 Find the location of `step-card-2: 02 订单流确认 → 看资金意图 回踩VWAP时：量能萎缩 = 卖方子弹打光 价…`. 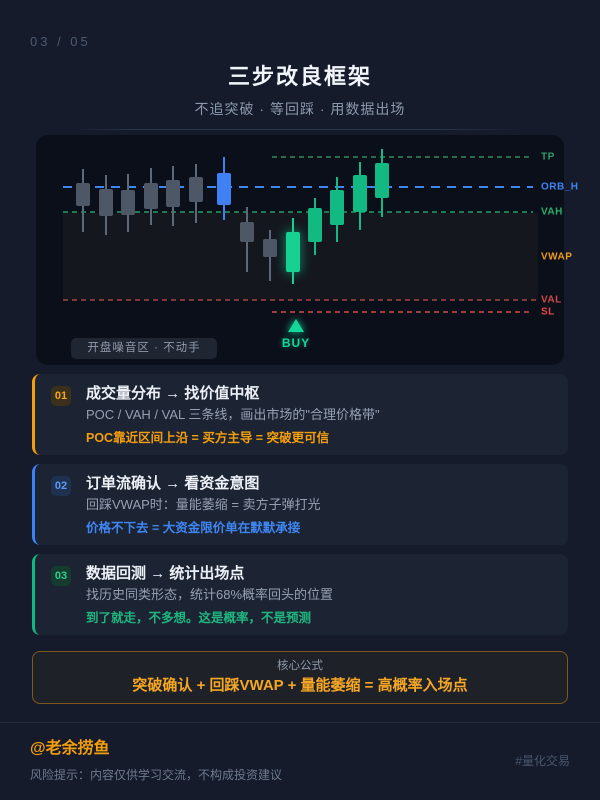

step-card-2: 02 订单流确认 → 看资金意图 回踩VWAP时：量能萎缩 = 卖方子弹打光 价… is located at coordinates (300, 504).